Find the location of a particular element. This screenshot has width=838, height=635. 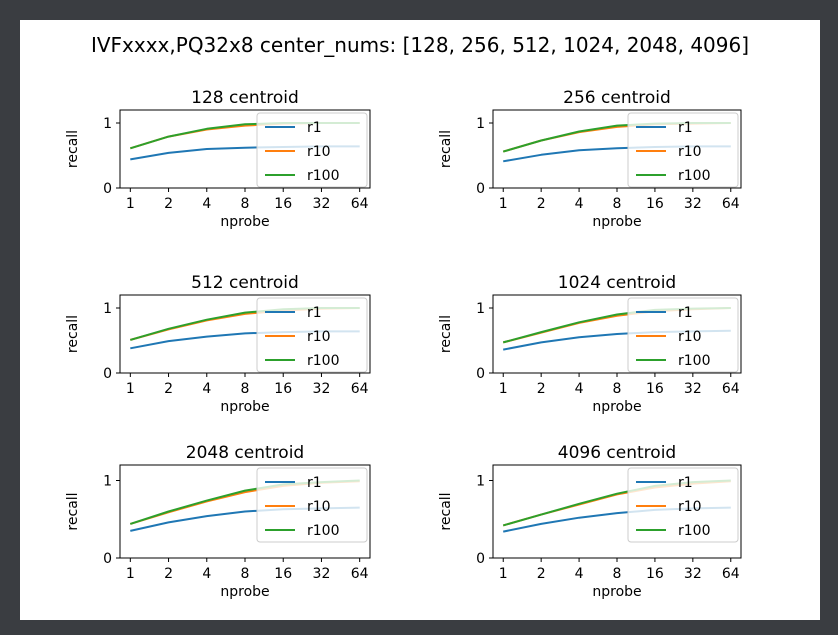

subplot-title: 128 centroid is located at coordinates (245, 98).